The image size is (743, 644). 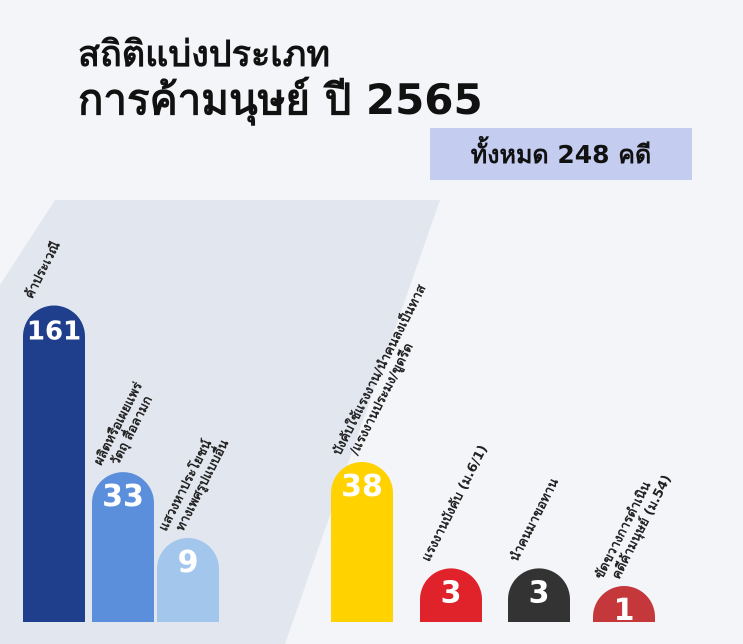 I want to click on chart-title: สถิติแบ่งประเภท, so click(x=204, y=54).